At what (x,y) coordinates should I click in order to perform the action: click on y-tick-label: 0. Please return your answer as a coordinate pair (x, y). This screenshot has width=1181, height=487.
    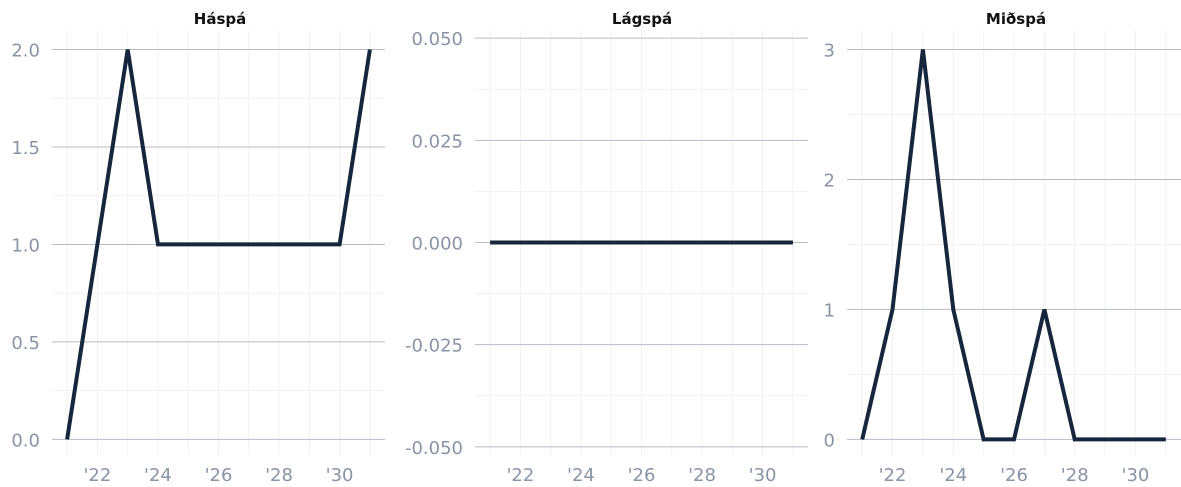
    Looking at the image, I should click on (829, 440).